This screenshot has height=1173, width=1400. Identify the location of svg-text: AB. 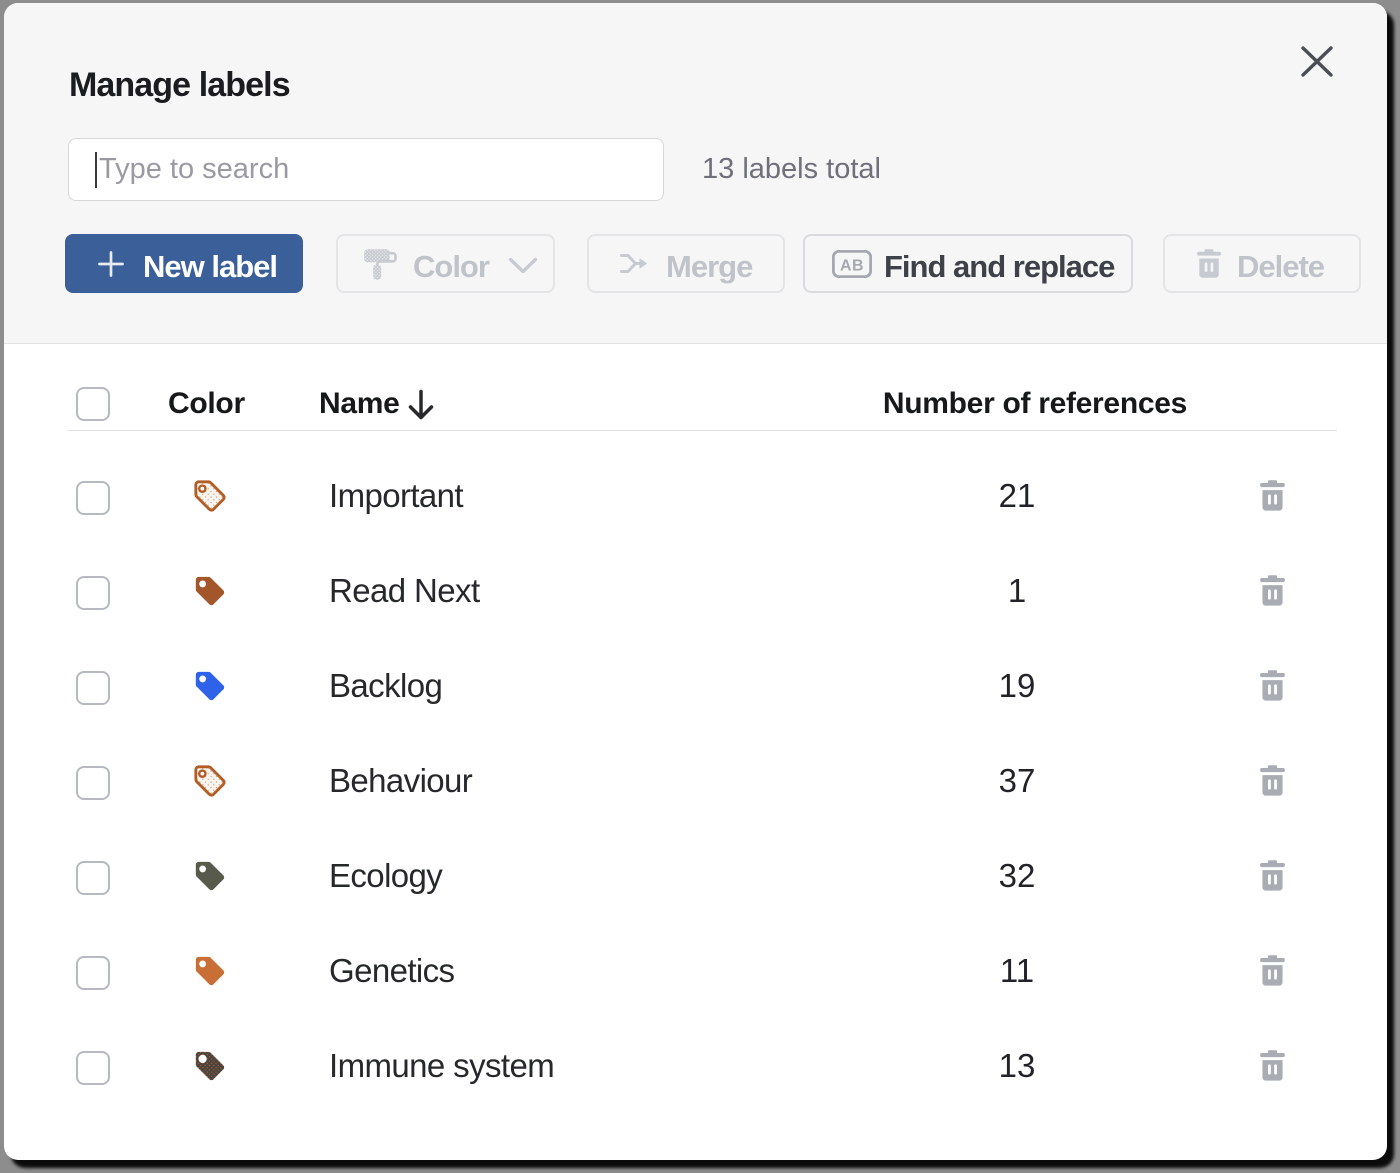
(852, 265).